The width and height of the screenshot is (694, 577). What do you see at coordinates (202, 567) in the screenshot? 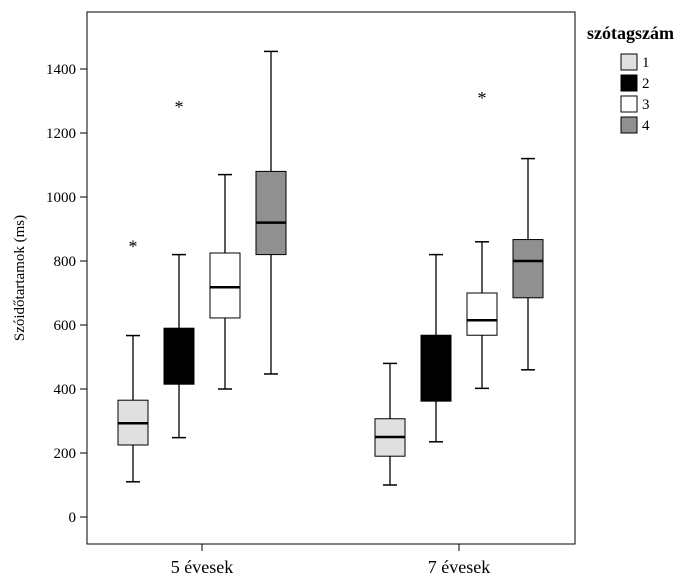
I see `x-category-label: 5 évesek` at bounding box center [202, 567].